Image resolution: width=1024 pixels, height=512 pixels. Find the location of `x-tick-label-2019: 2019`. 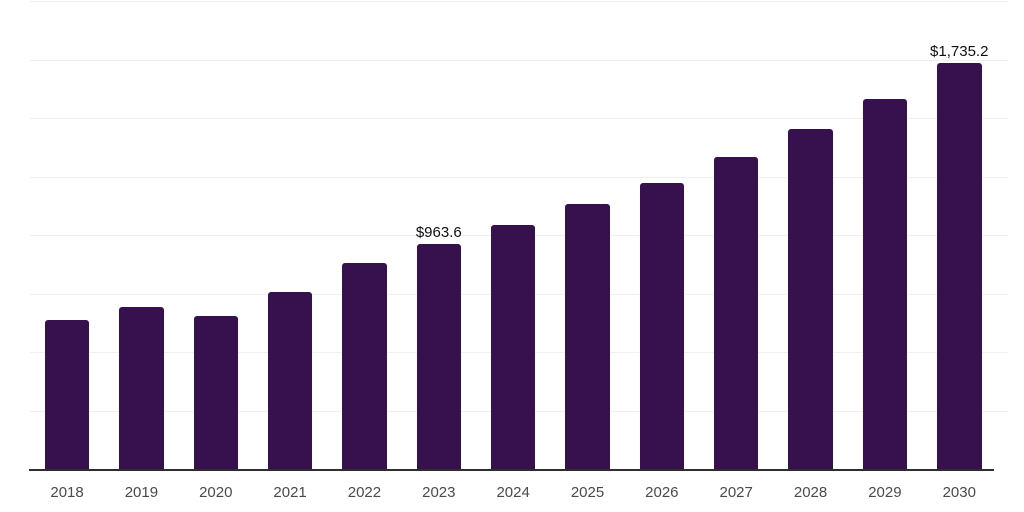

x-tick-label-2019: 2019 is located at coordinates (141, 492).